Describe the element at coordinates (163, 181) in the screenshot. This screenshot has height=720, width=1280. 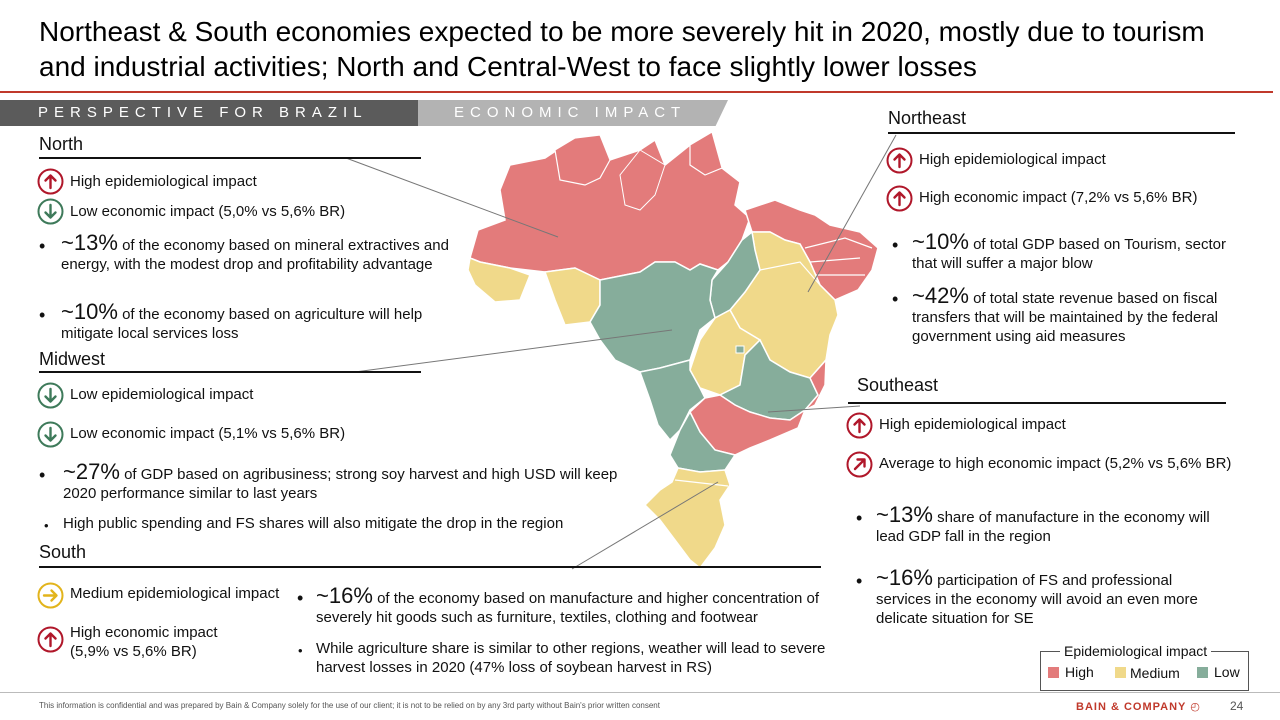
I see `north-epi-text: High epidemiological impact` at that location.